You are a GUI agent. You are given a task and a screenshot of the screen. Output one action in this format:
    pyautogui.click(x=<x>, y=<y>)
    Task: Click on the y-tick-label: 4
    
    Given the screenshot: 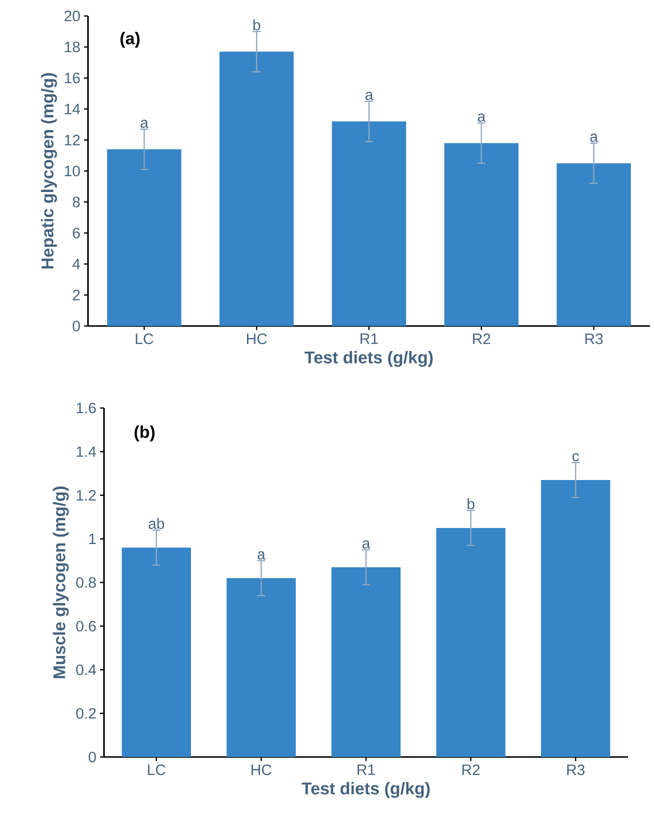 What is the action you would take?
    pyautogui.click(x=76, y=264)
    